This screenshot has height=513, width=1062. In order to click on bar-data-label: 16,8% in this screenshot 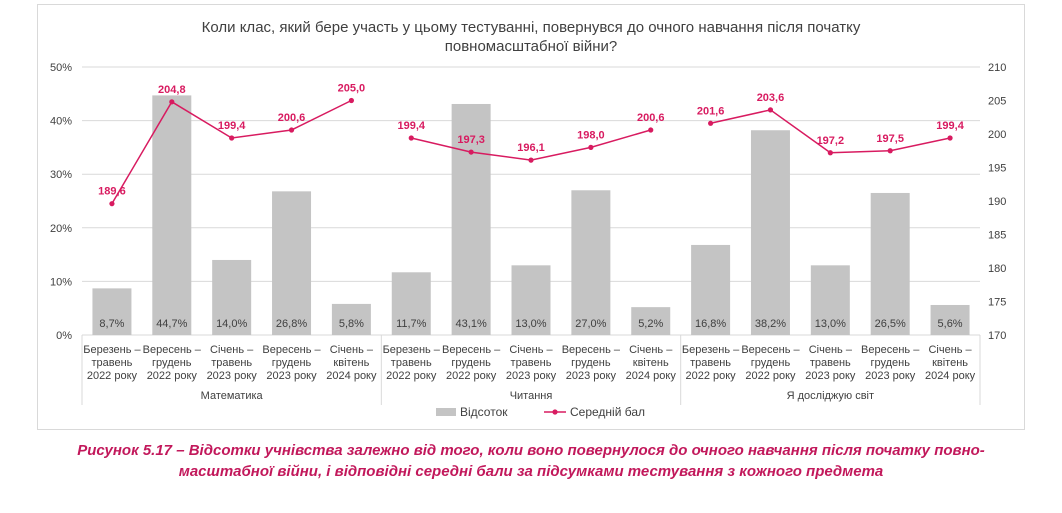, I will do `click(710, 324)`.